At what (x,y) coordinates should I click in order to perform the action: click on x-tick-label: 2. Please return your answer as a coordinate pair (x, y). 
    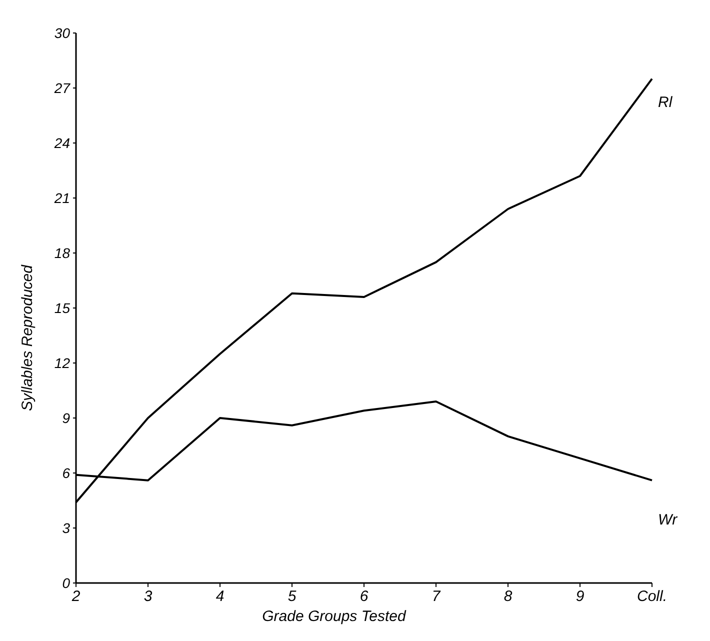
    Looking at the image, I should click on (75, 596).